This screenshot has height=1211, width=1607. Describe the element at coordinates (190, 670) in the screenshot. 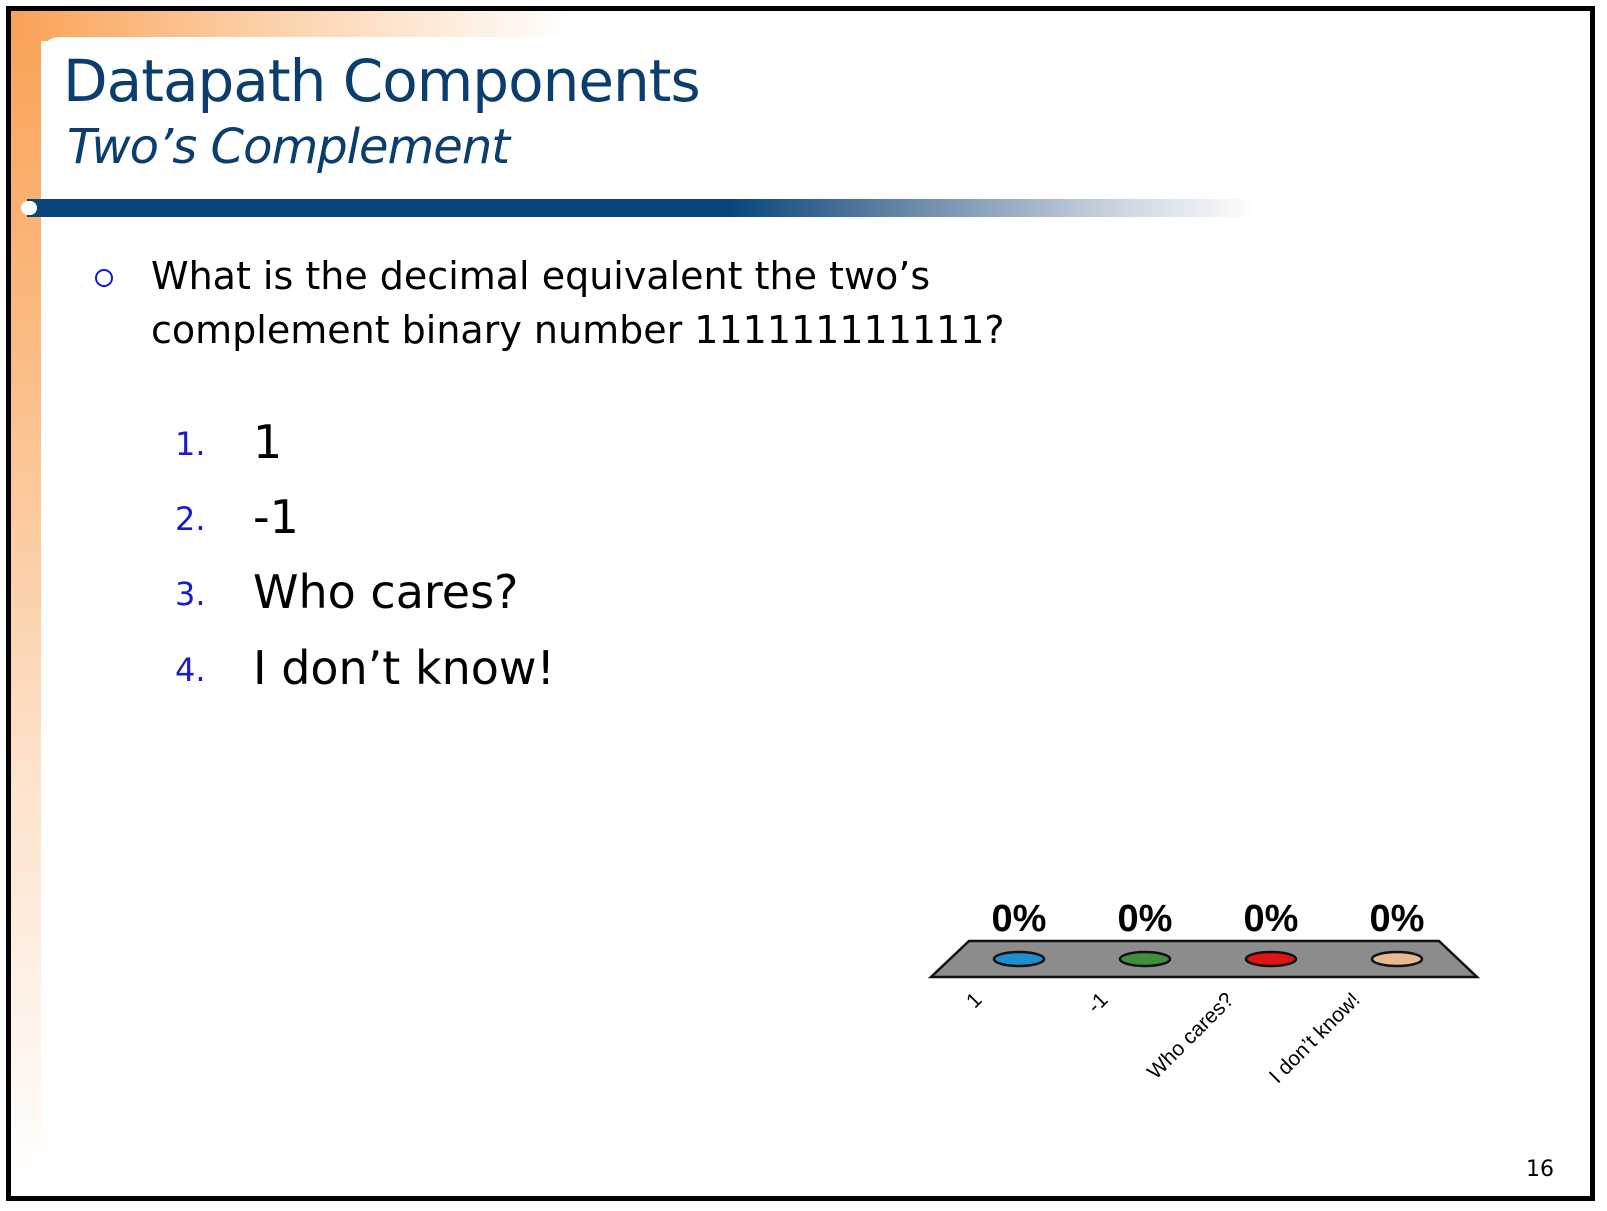

I see `option-number: 4.` at that location.